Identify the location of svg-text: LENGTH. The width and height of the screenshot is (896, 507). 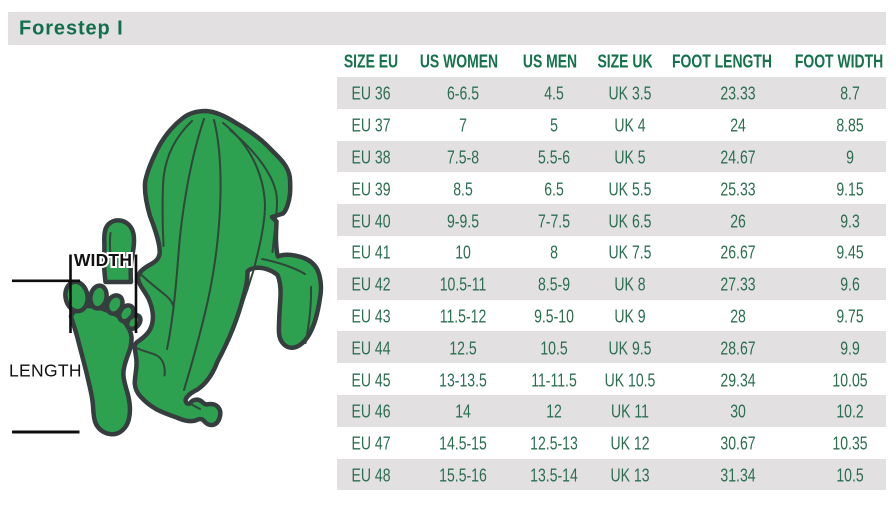
(45, 371).